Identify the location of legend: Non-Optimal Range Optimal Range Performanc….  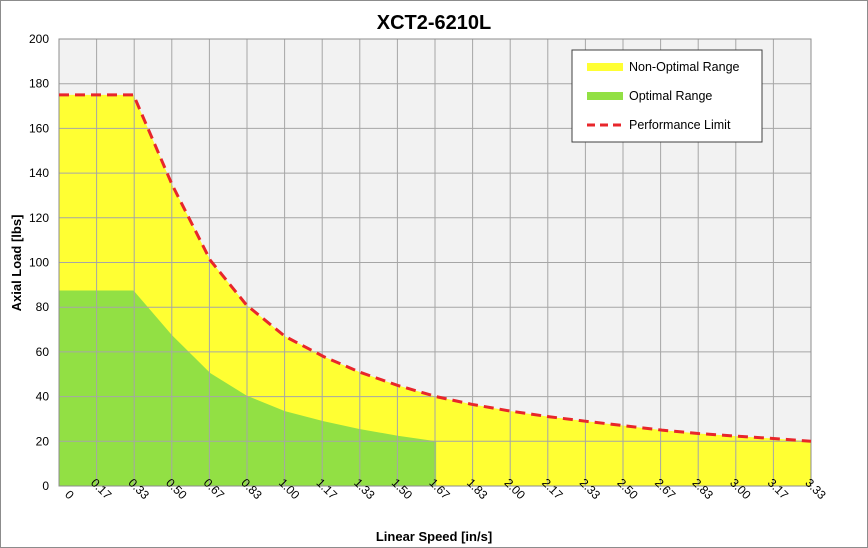
(667, 96).